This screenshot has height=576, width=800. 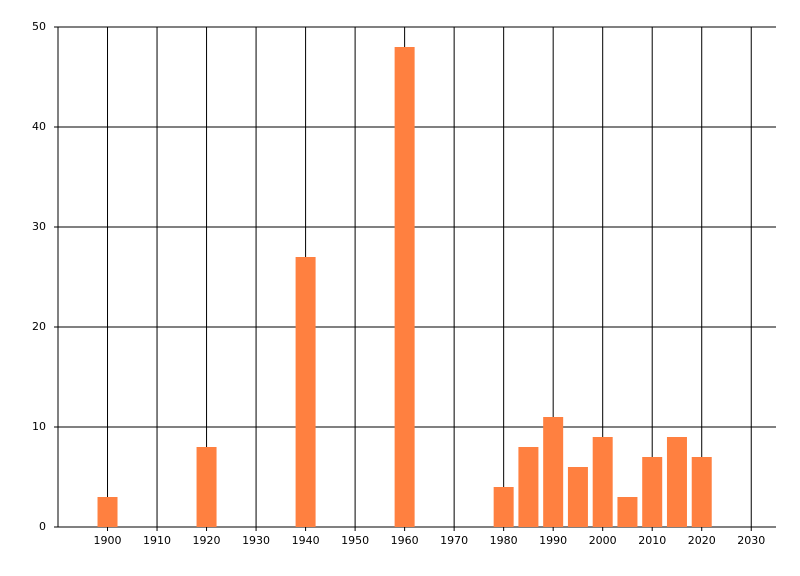 I want to click on x-tick-label: 2010, so click(x=652, y=540).